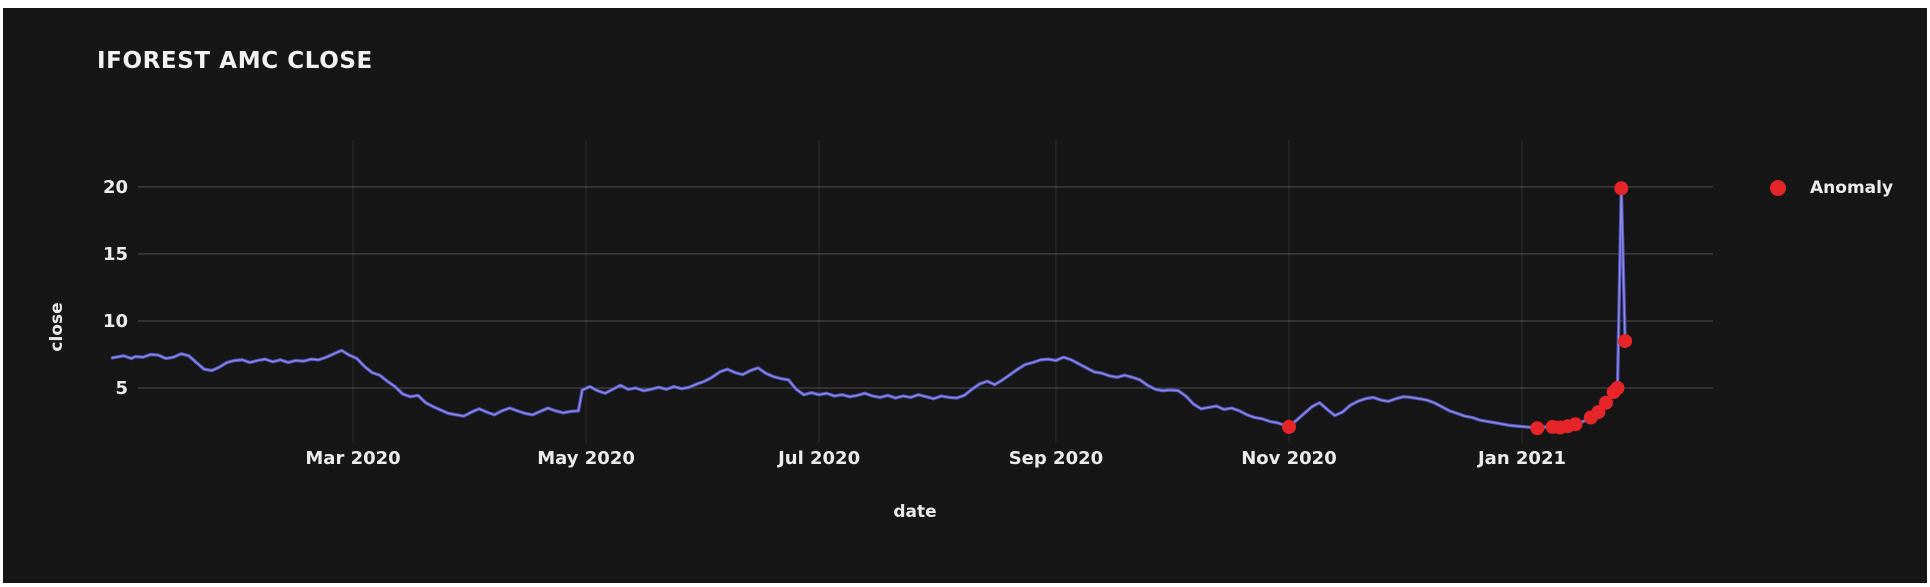 The height and width of the screenshot is (587, 1930). Describe the element at coordinates (1852, 188) in the screenshot. I see `anomaly-legend-label: Anomaly` at that location.